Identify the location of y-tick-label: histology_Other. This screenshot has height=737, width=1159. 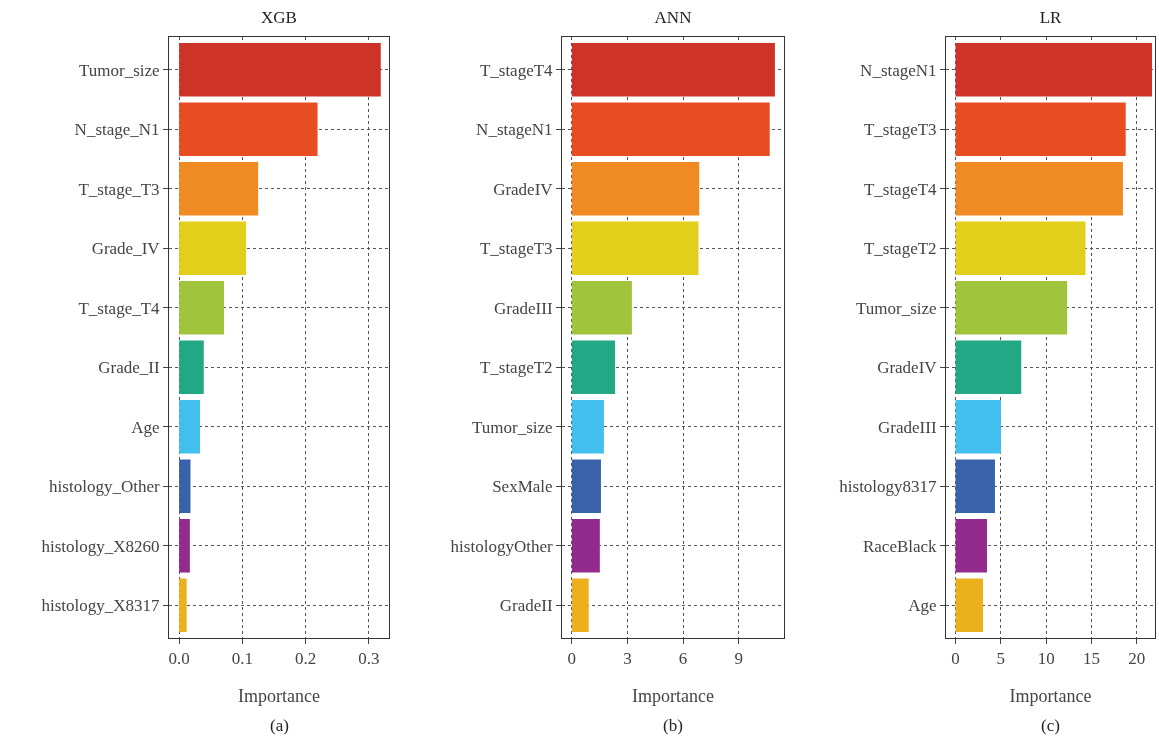
(104, 487).